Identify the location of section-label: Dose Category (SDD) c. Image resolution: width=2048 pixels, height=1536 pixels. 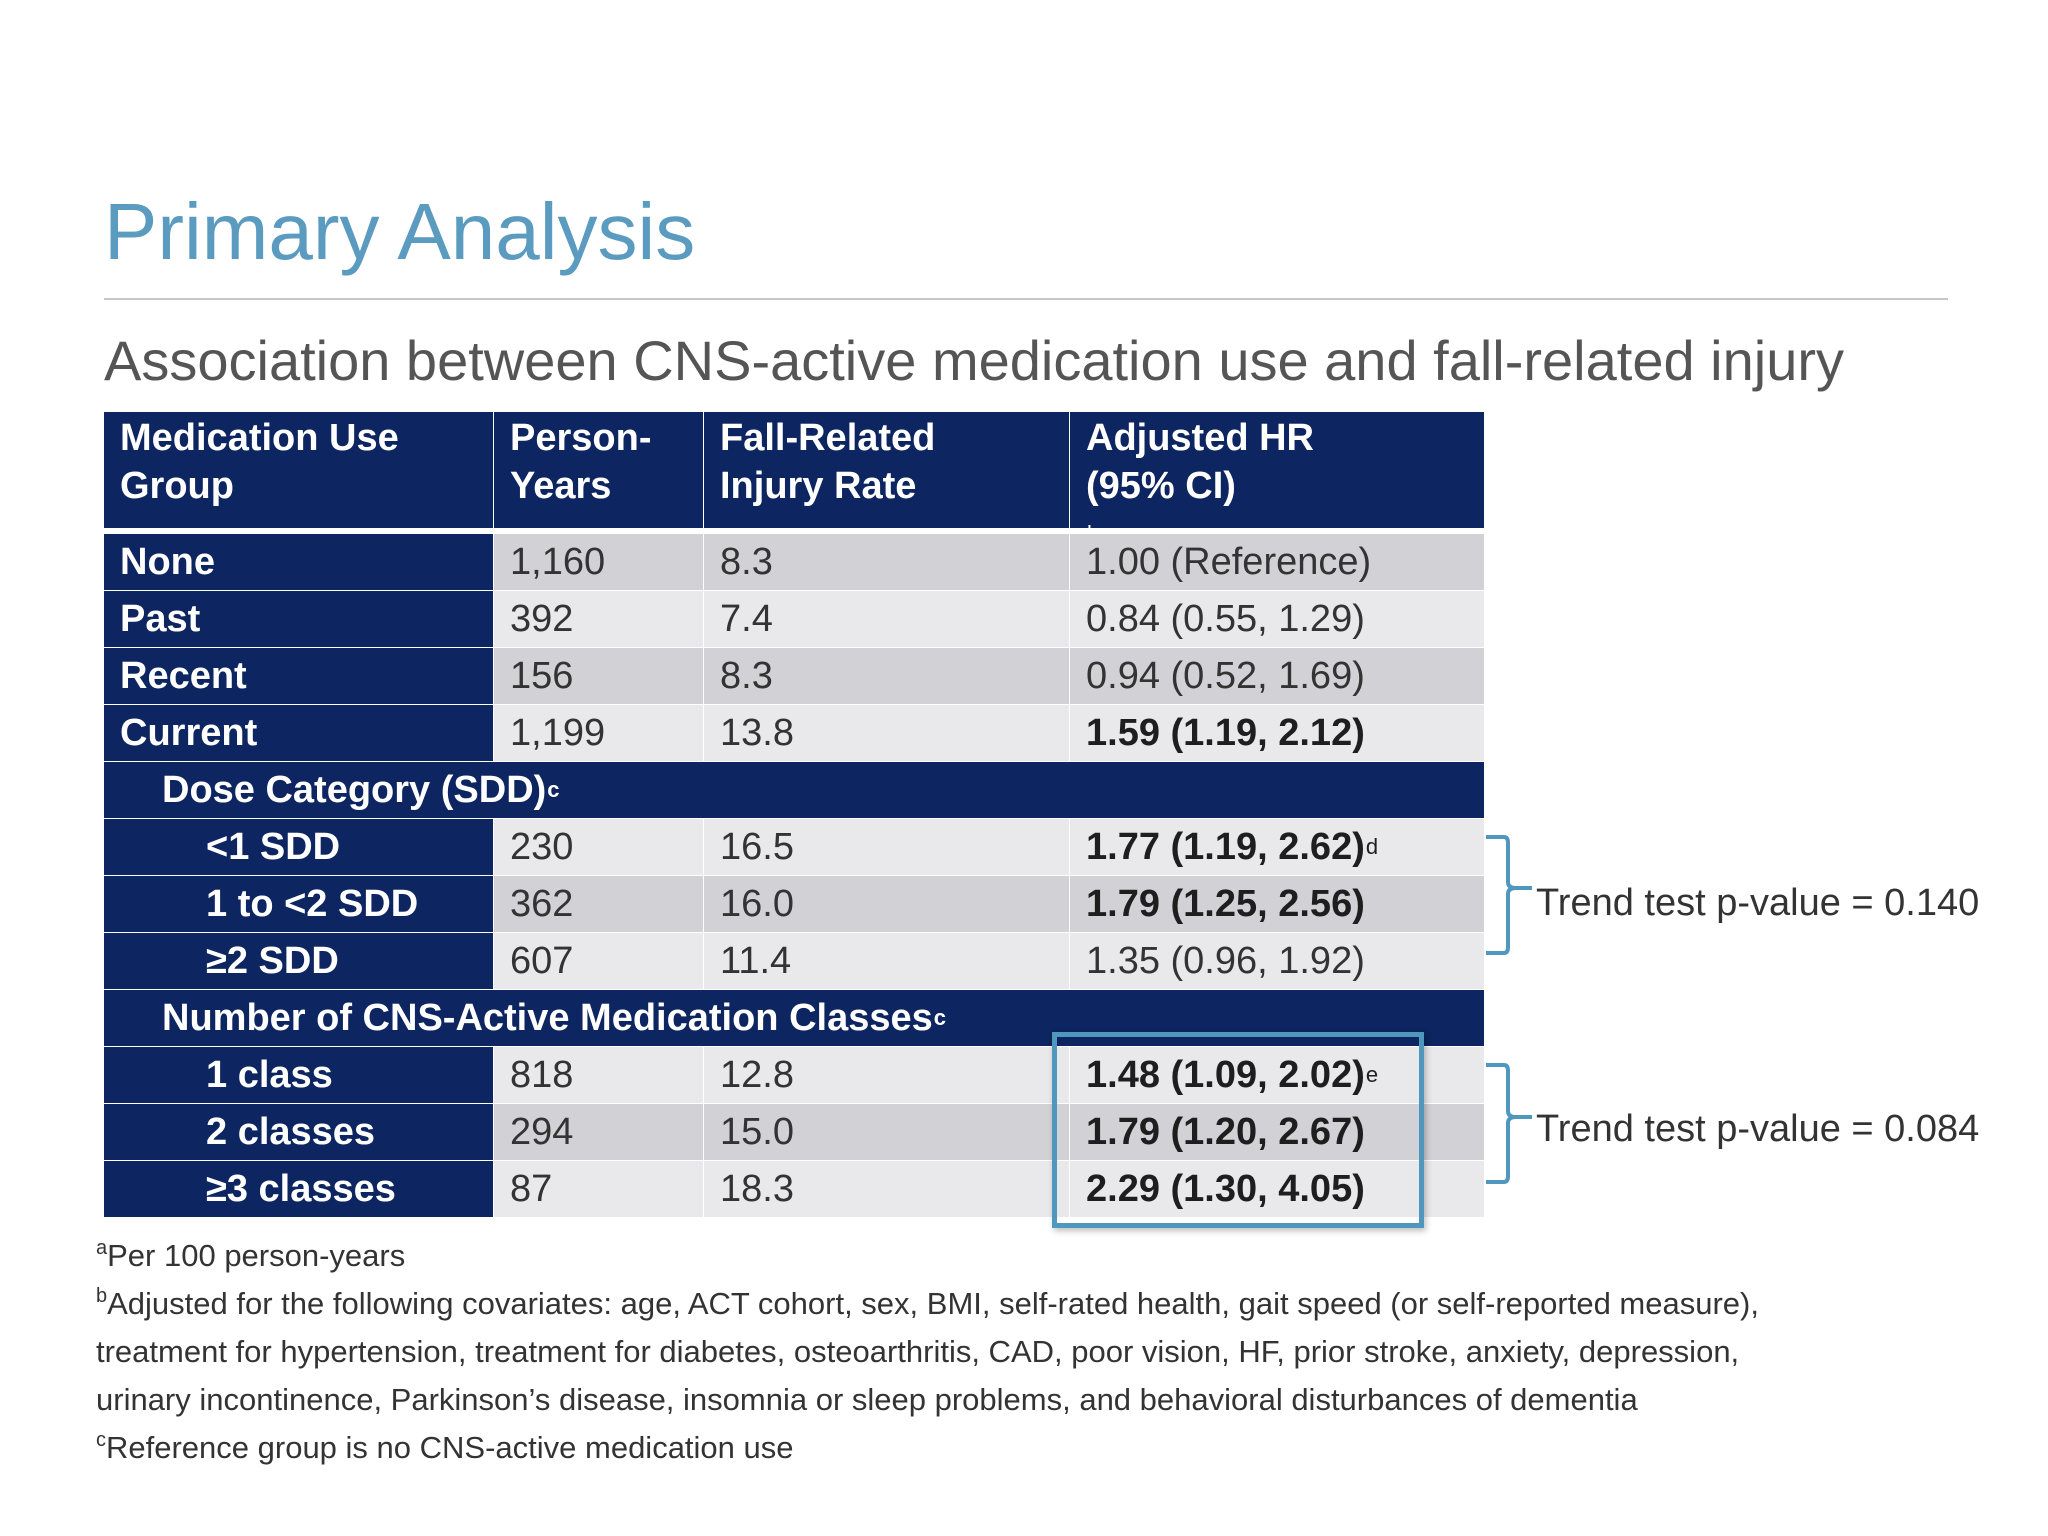
(794, 790).